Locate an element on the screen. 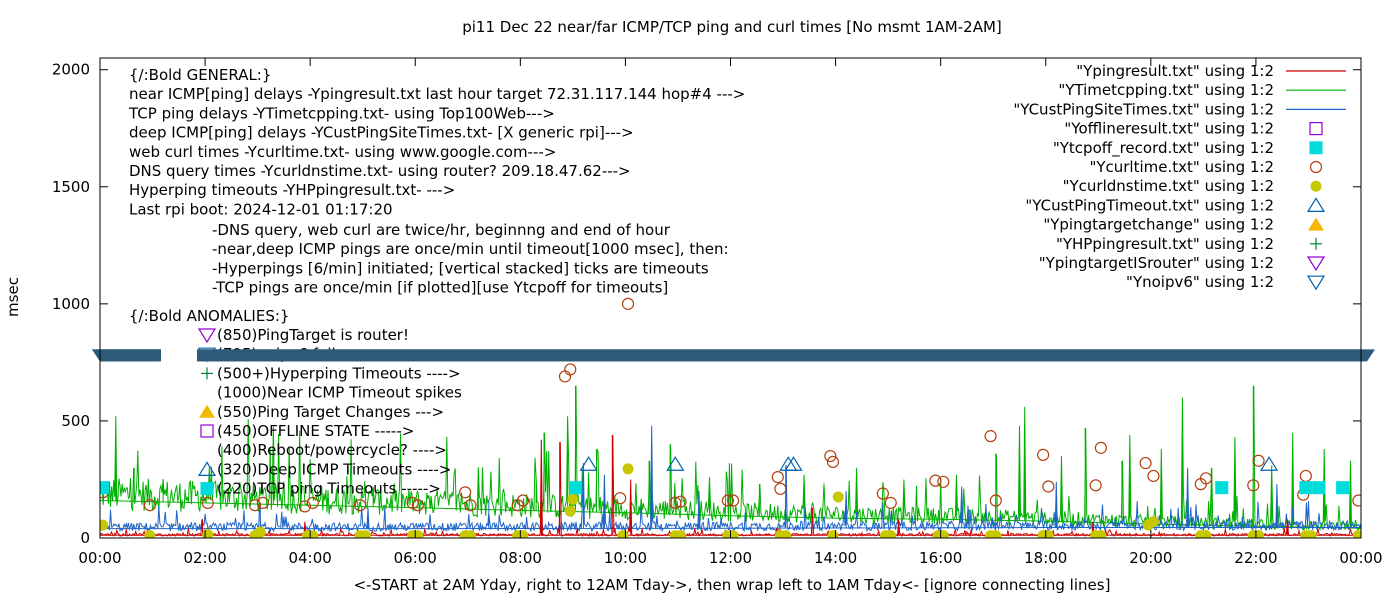 This screenshot has width=1400, height=600. anomaly-label: (220)TCP ping Timeouts -----> is located at coordinates (329, 489).